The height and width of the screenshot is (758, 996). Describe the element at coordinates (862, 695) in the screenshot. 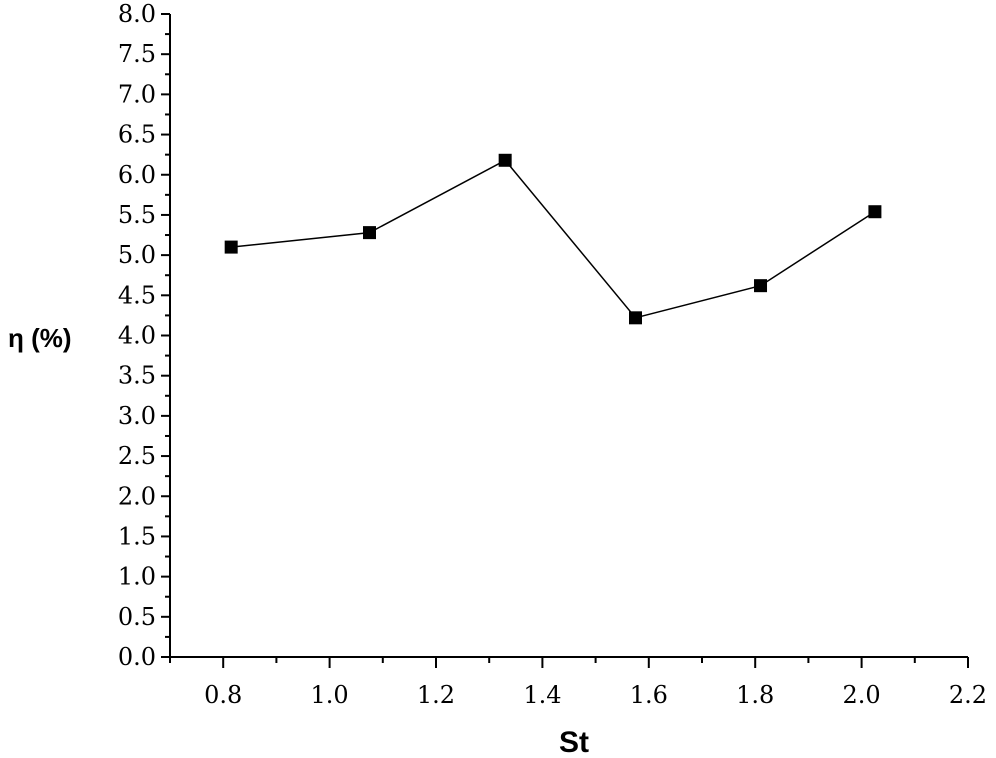

I see `x-tick-label: 2.0` at that location.